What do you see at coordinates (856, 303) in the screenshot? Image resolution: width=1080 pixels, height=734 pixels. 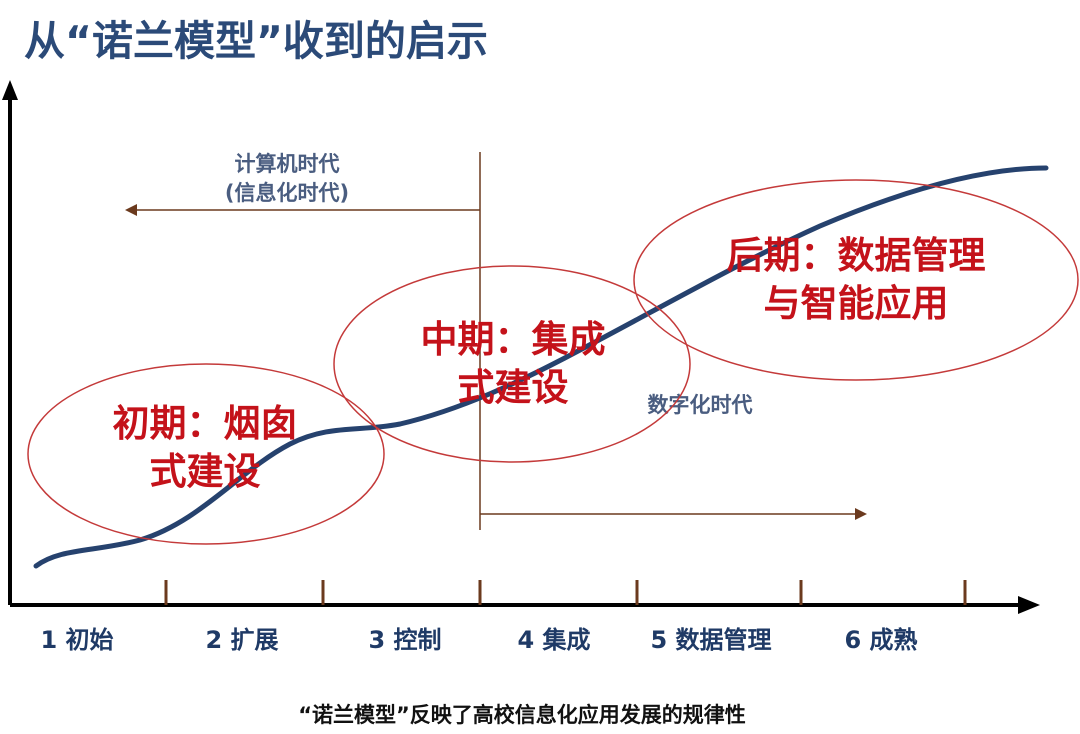 I see `late-phase-label-line2: 与智能应用` at bounding box center [856, 303].